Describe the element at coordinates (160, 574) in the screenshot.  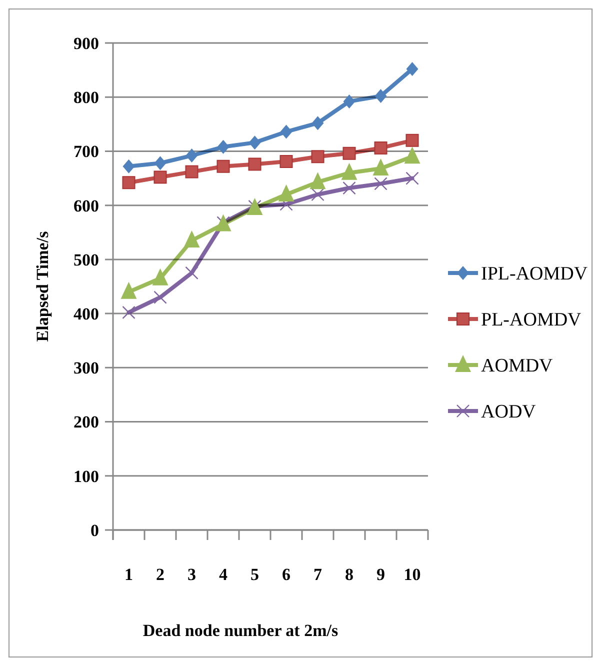
I see `x-tick-label: 2` at that location.